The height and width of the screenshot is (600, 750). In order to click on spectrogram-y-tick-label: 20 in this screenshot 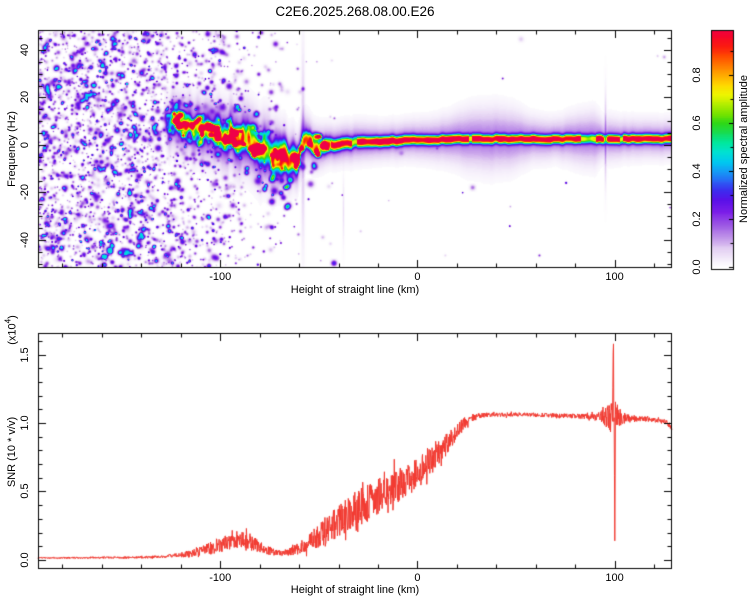, I will do `click(25, 97)`.